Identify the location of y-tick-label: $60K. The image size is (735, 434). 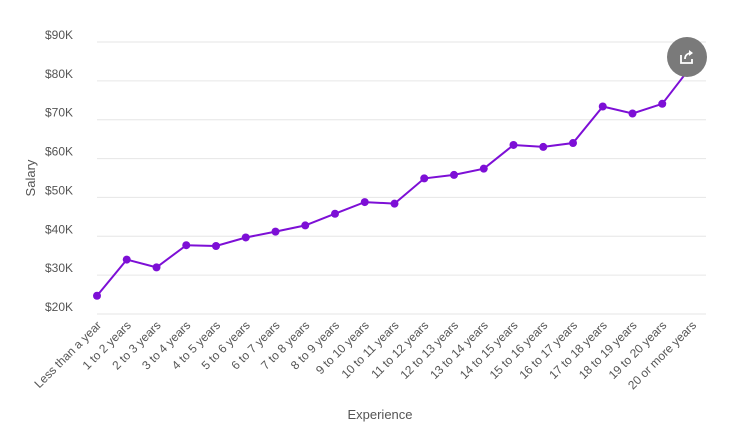
(59, 152).